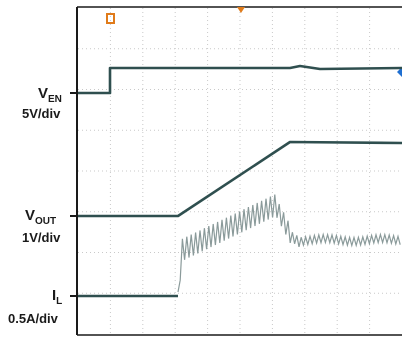  Describe the element at coordinates (33, 318) in the screenshot. I see `il-scale-label: 0.5A/div` at that location.